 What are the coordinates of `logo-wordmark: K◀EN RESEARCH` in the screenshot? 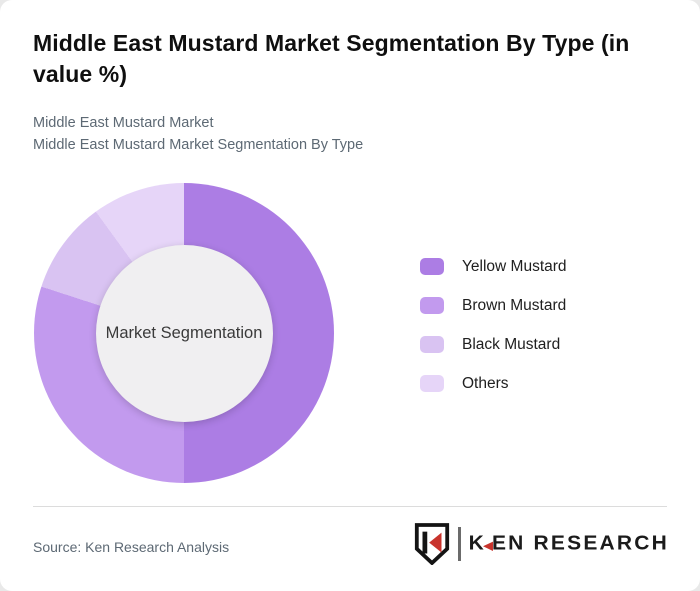 It's located at (569, 544).